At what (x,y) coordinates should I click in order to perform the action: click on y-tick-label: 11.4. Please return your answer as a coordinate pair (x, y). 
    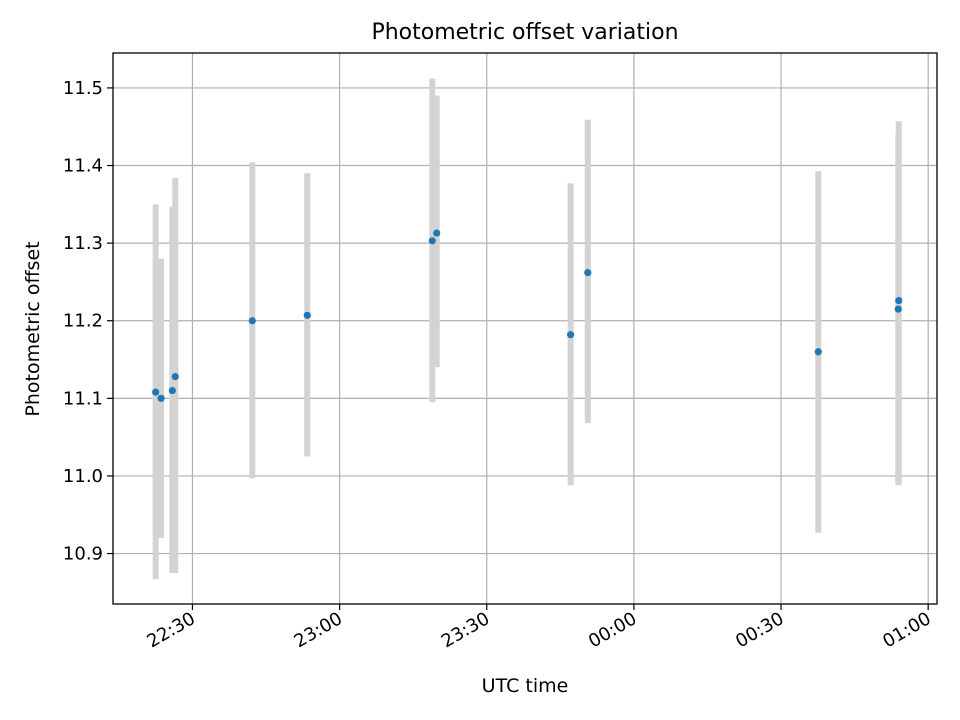
    Looking at the image, I should click on (83, 166).